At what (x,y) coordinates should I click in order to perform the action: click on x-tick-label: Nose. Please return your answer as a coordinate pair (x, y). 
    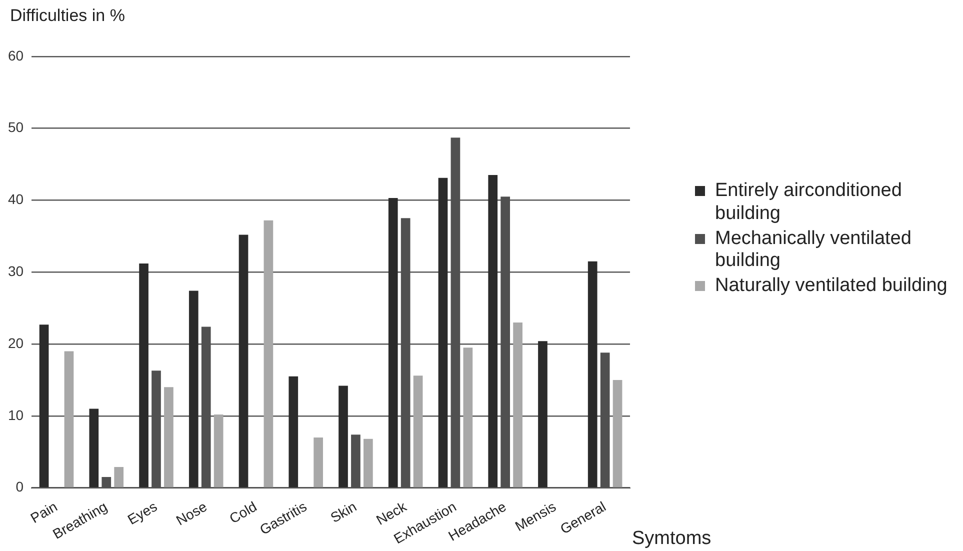
    Looking at the image, I should click on (191, 513).